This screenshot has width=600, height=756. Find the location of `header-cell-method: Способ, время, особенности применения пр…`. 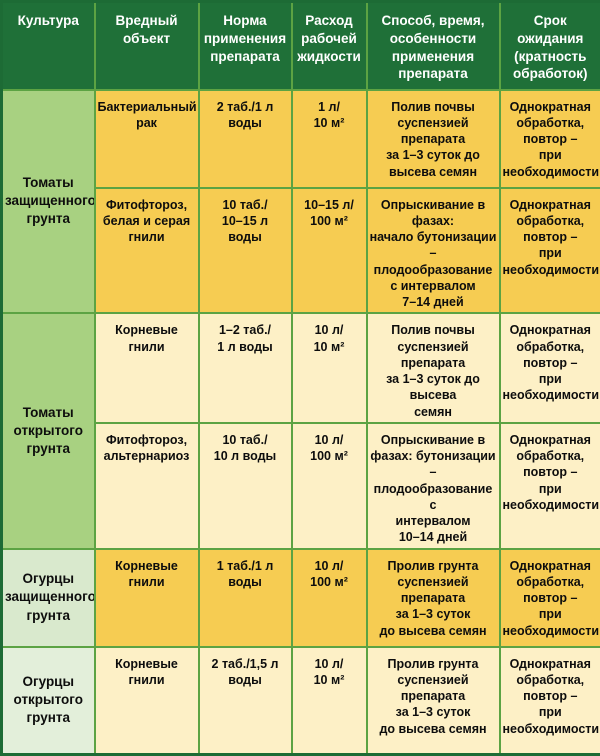

header-cell-method: Способ, время, особенности применения пр… is located at coordinates (433, 46).